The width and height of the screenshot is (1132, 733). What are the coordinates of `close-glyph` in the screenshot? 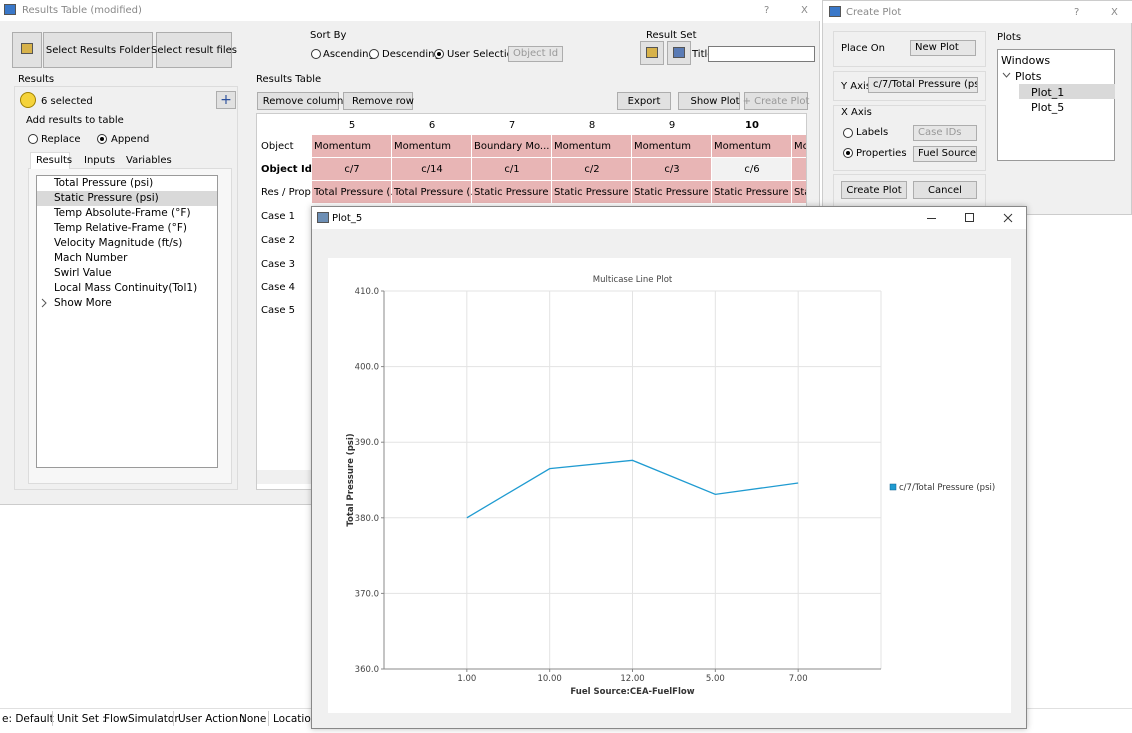 It's located at (1008, 218).